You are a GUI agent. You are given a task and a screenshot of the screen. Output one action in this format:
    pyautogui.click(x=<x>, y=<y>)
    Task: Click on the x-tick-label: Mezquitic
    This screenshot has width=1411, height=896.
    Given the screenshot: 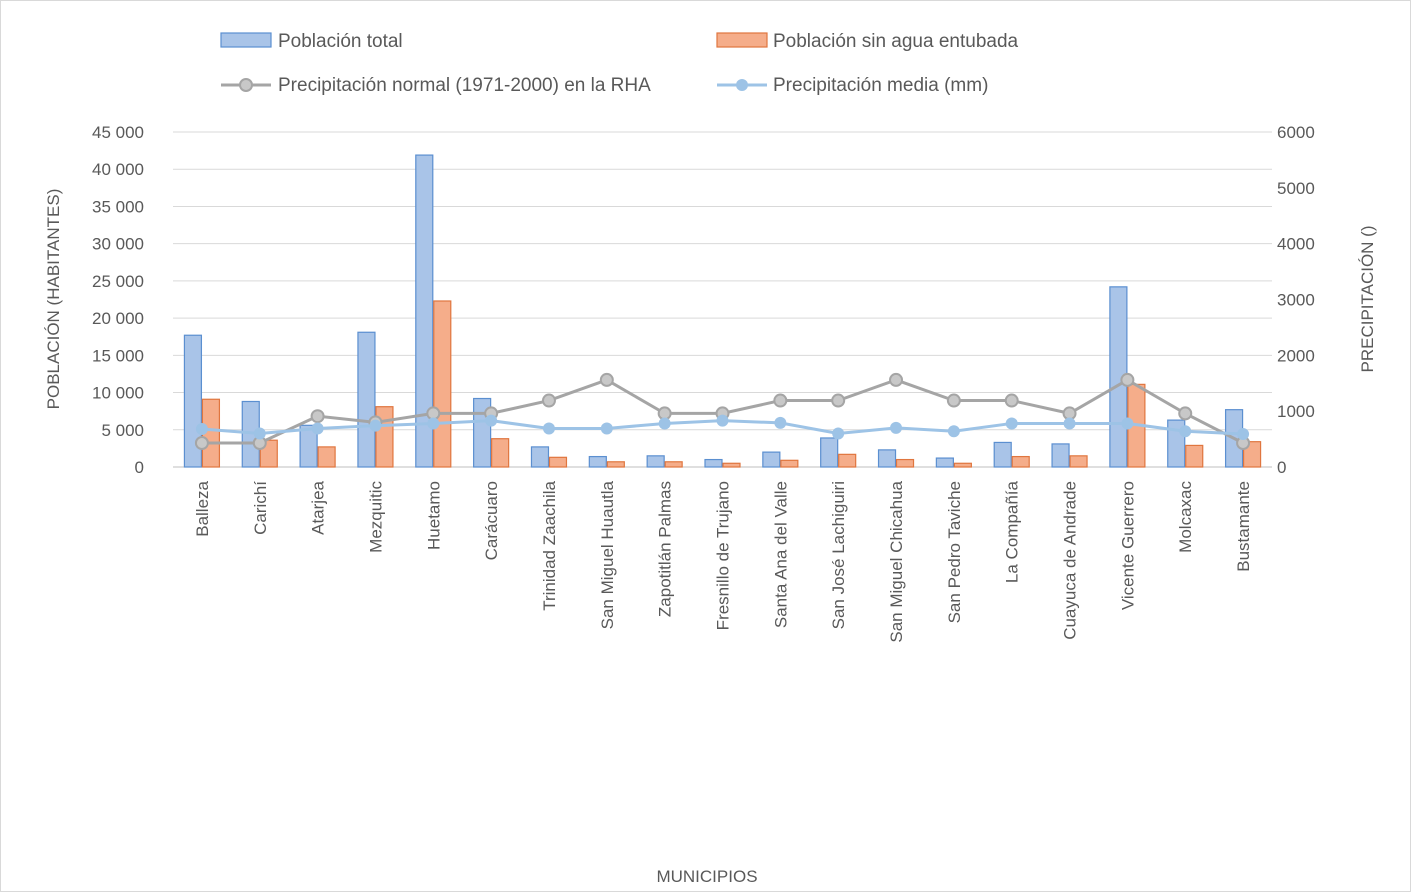 What is the action you would take?
    pyautogui.click(x=375, y=517)
    